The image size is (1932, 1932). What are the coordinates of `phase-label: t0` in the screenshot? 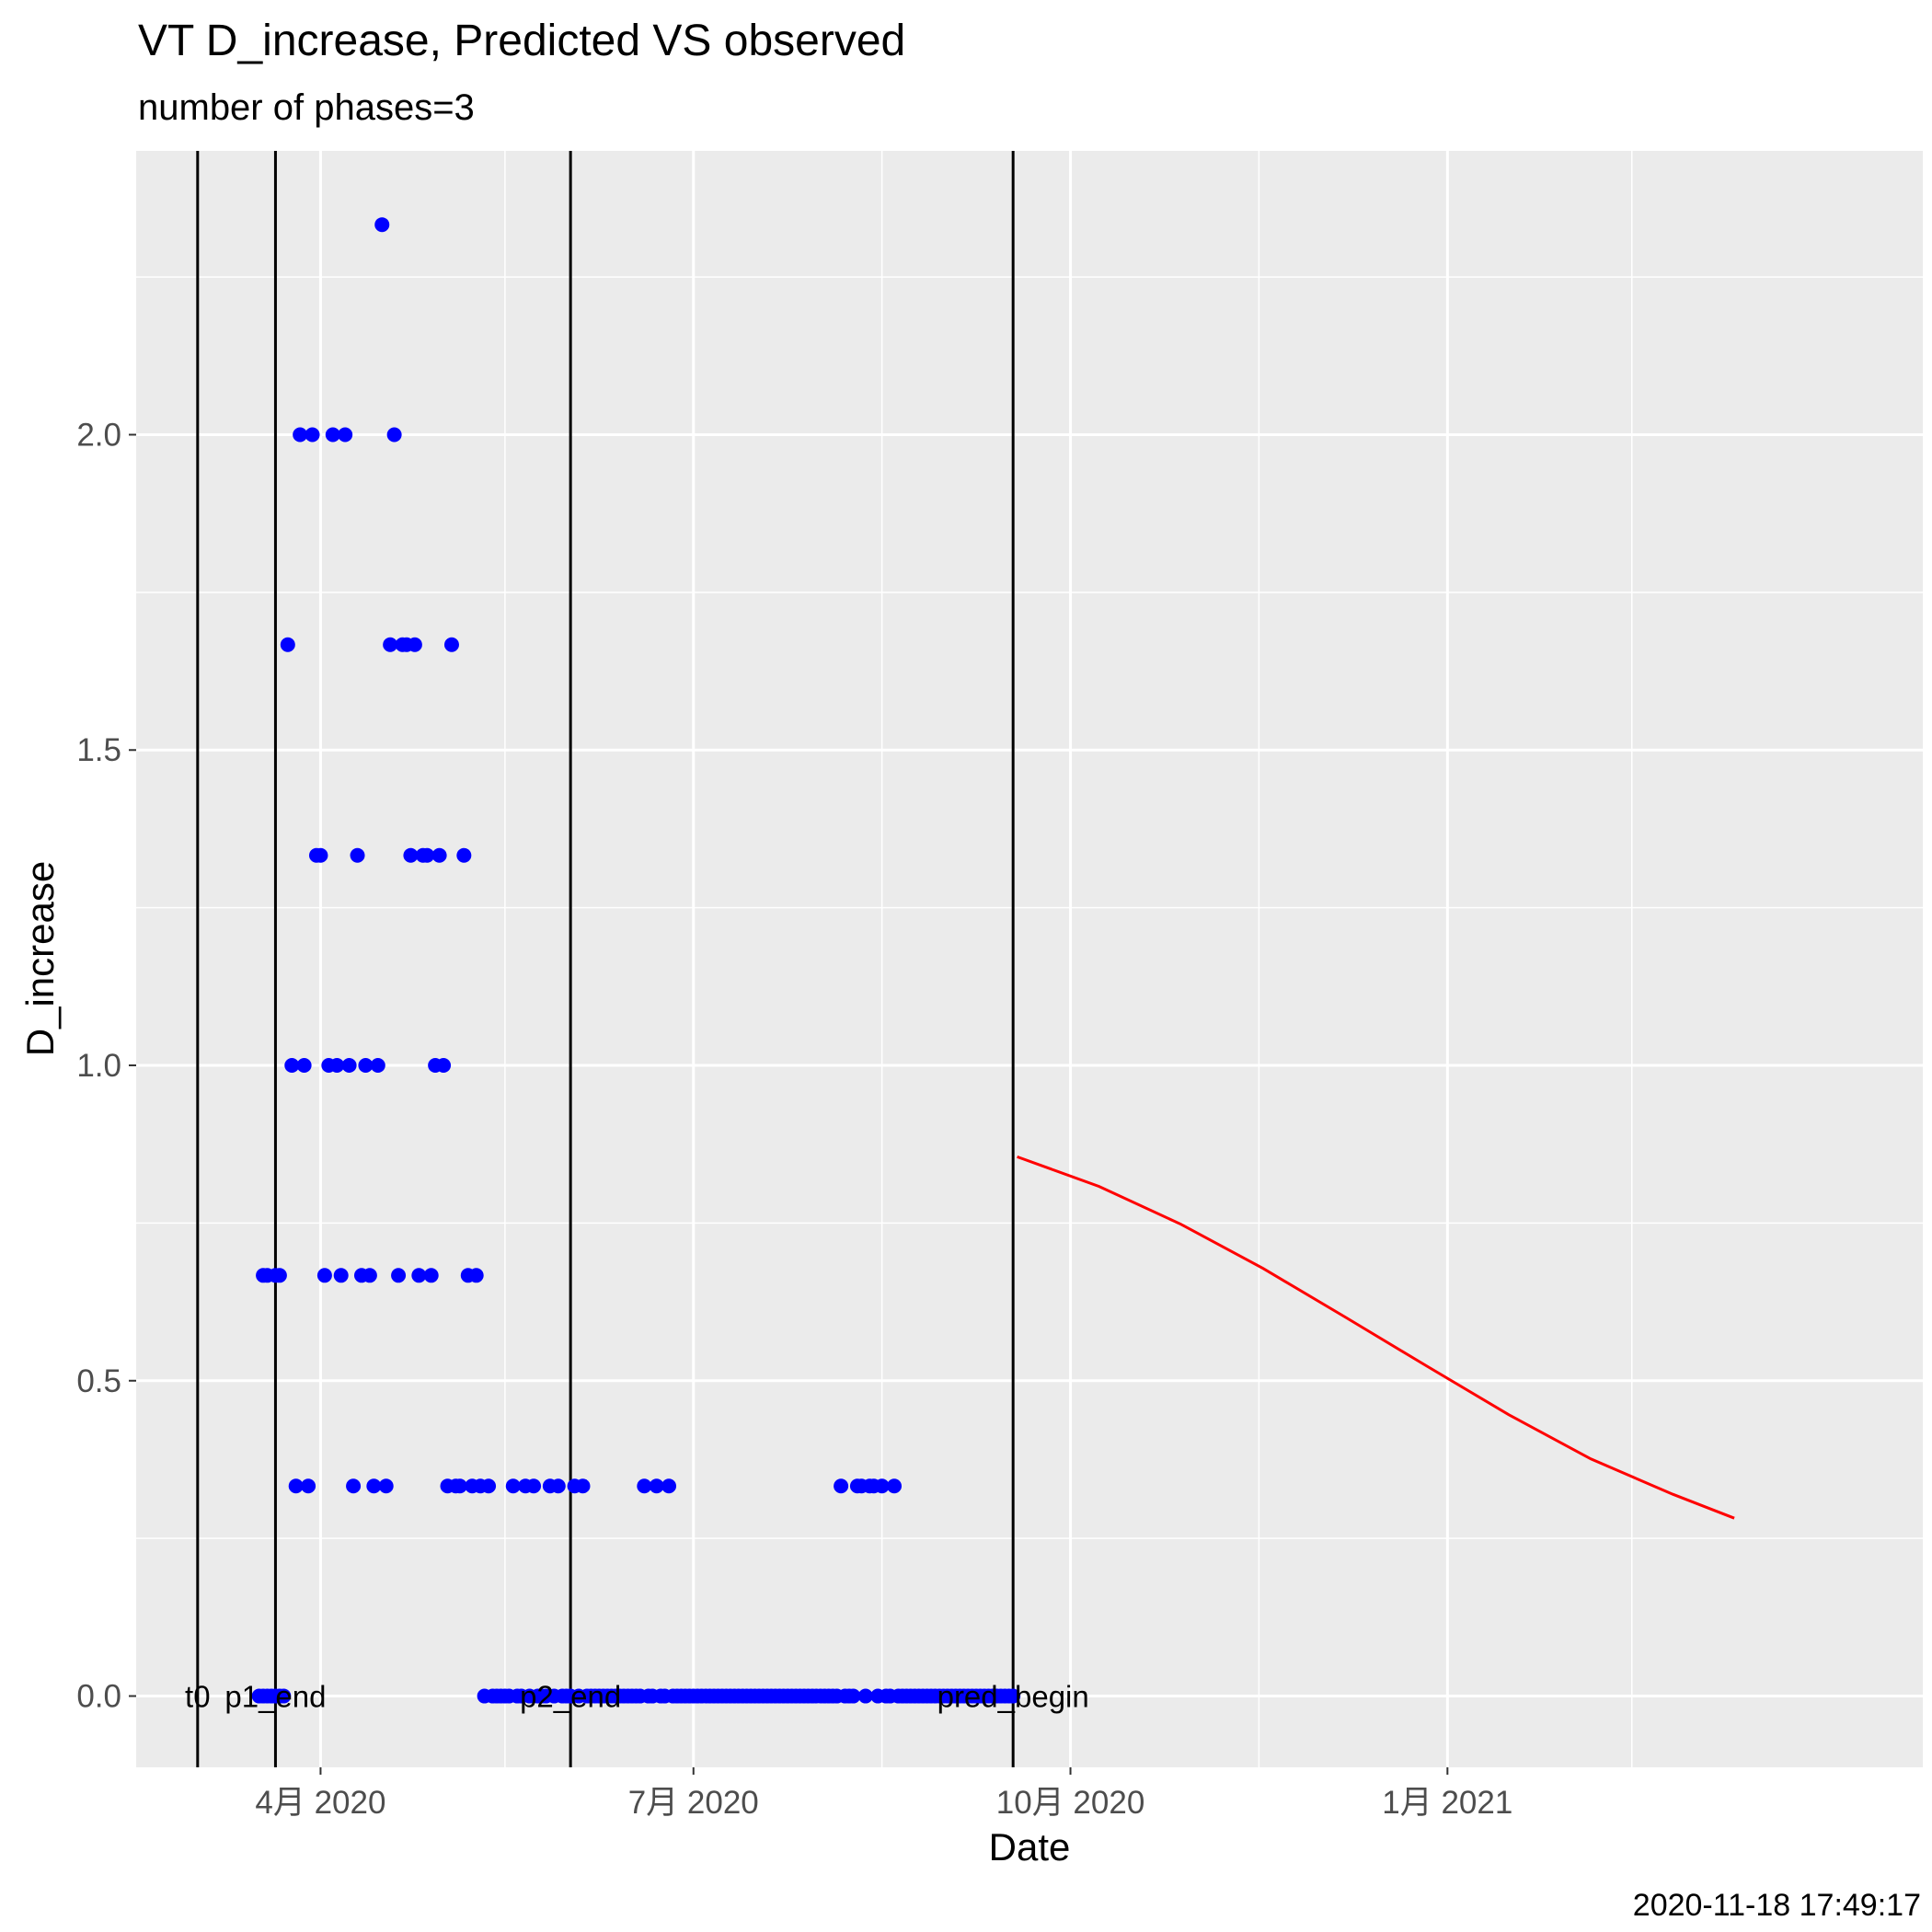 It's located at (198, 1697).